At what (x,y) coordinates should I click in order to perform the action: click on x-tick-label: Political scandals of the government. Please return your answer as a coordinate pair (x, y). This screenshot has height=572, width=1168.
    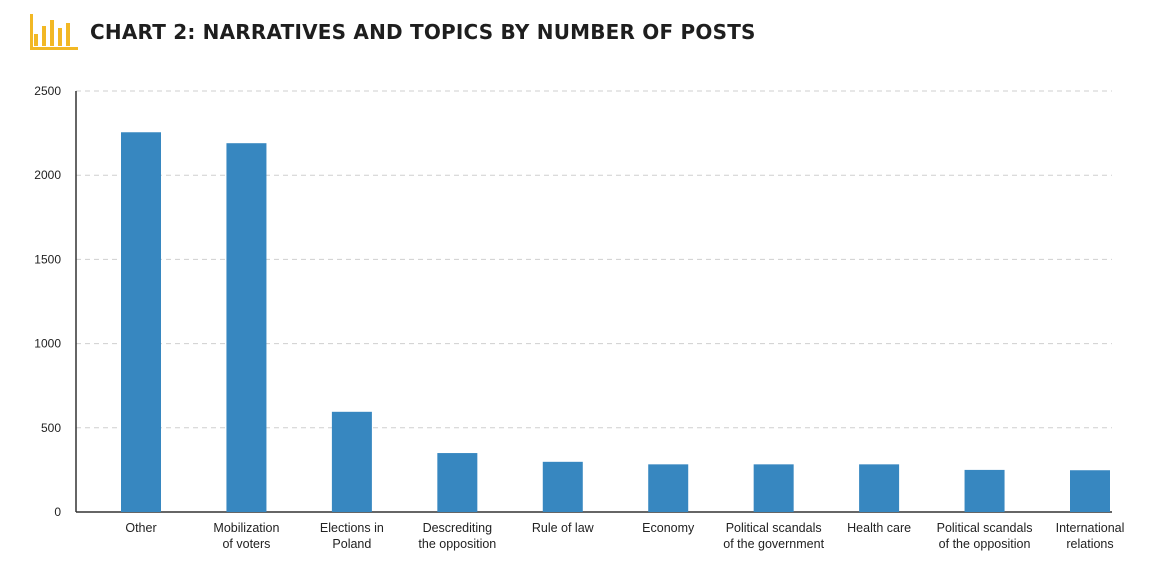
    Looking at the image, I should click on (773, 536).